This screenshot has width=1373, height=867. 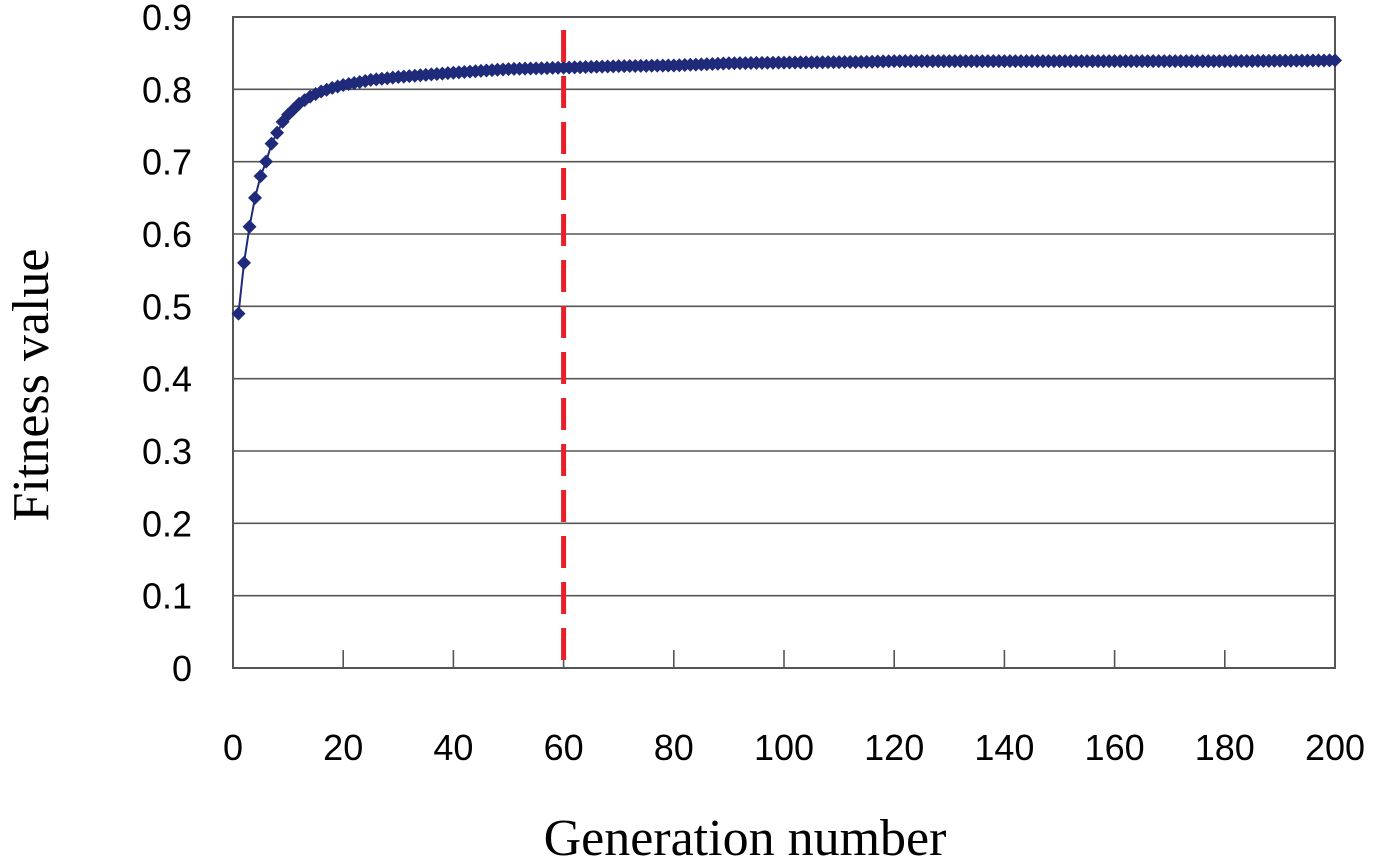 What do you see at coordinates (233, 747) in the screenshot?
I see `x-tick-label: 0` at bounding box center [233, 747].